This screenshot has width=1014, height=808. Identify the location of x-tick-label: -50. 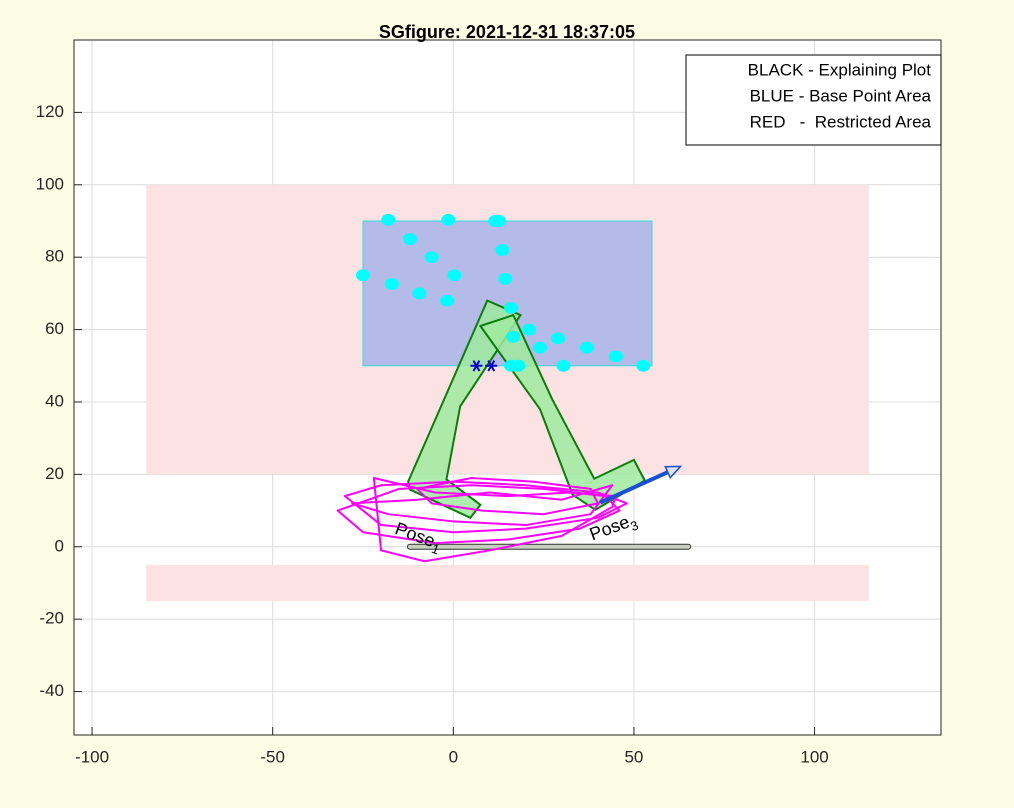
(272, 756).